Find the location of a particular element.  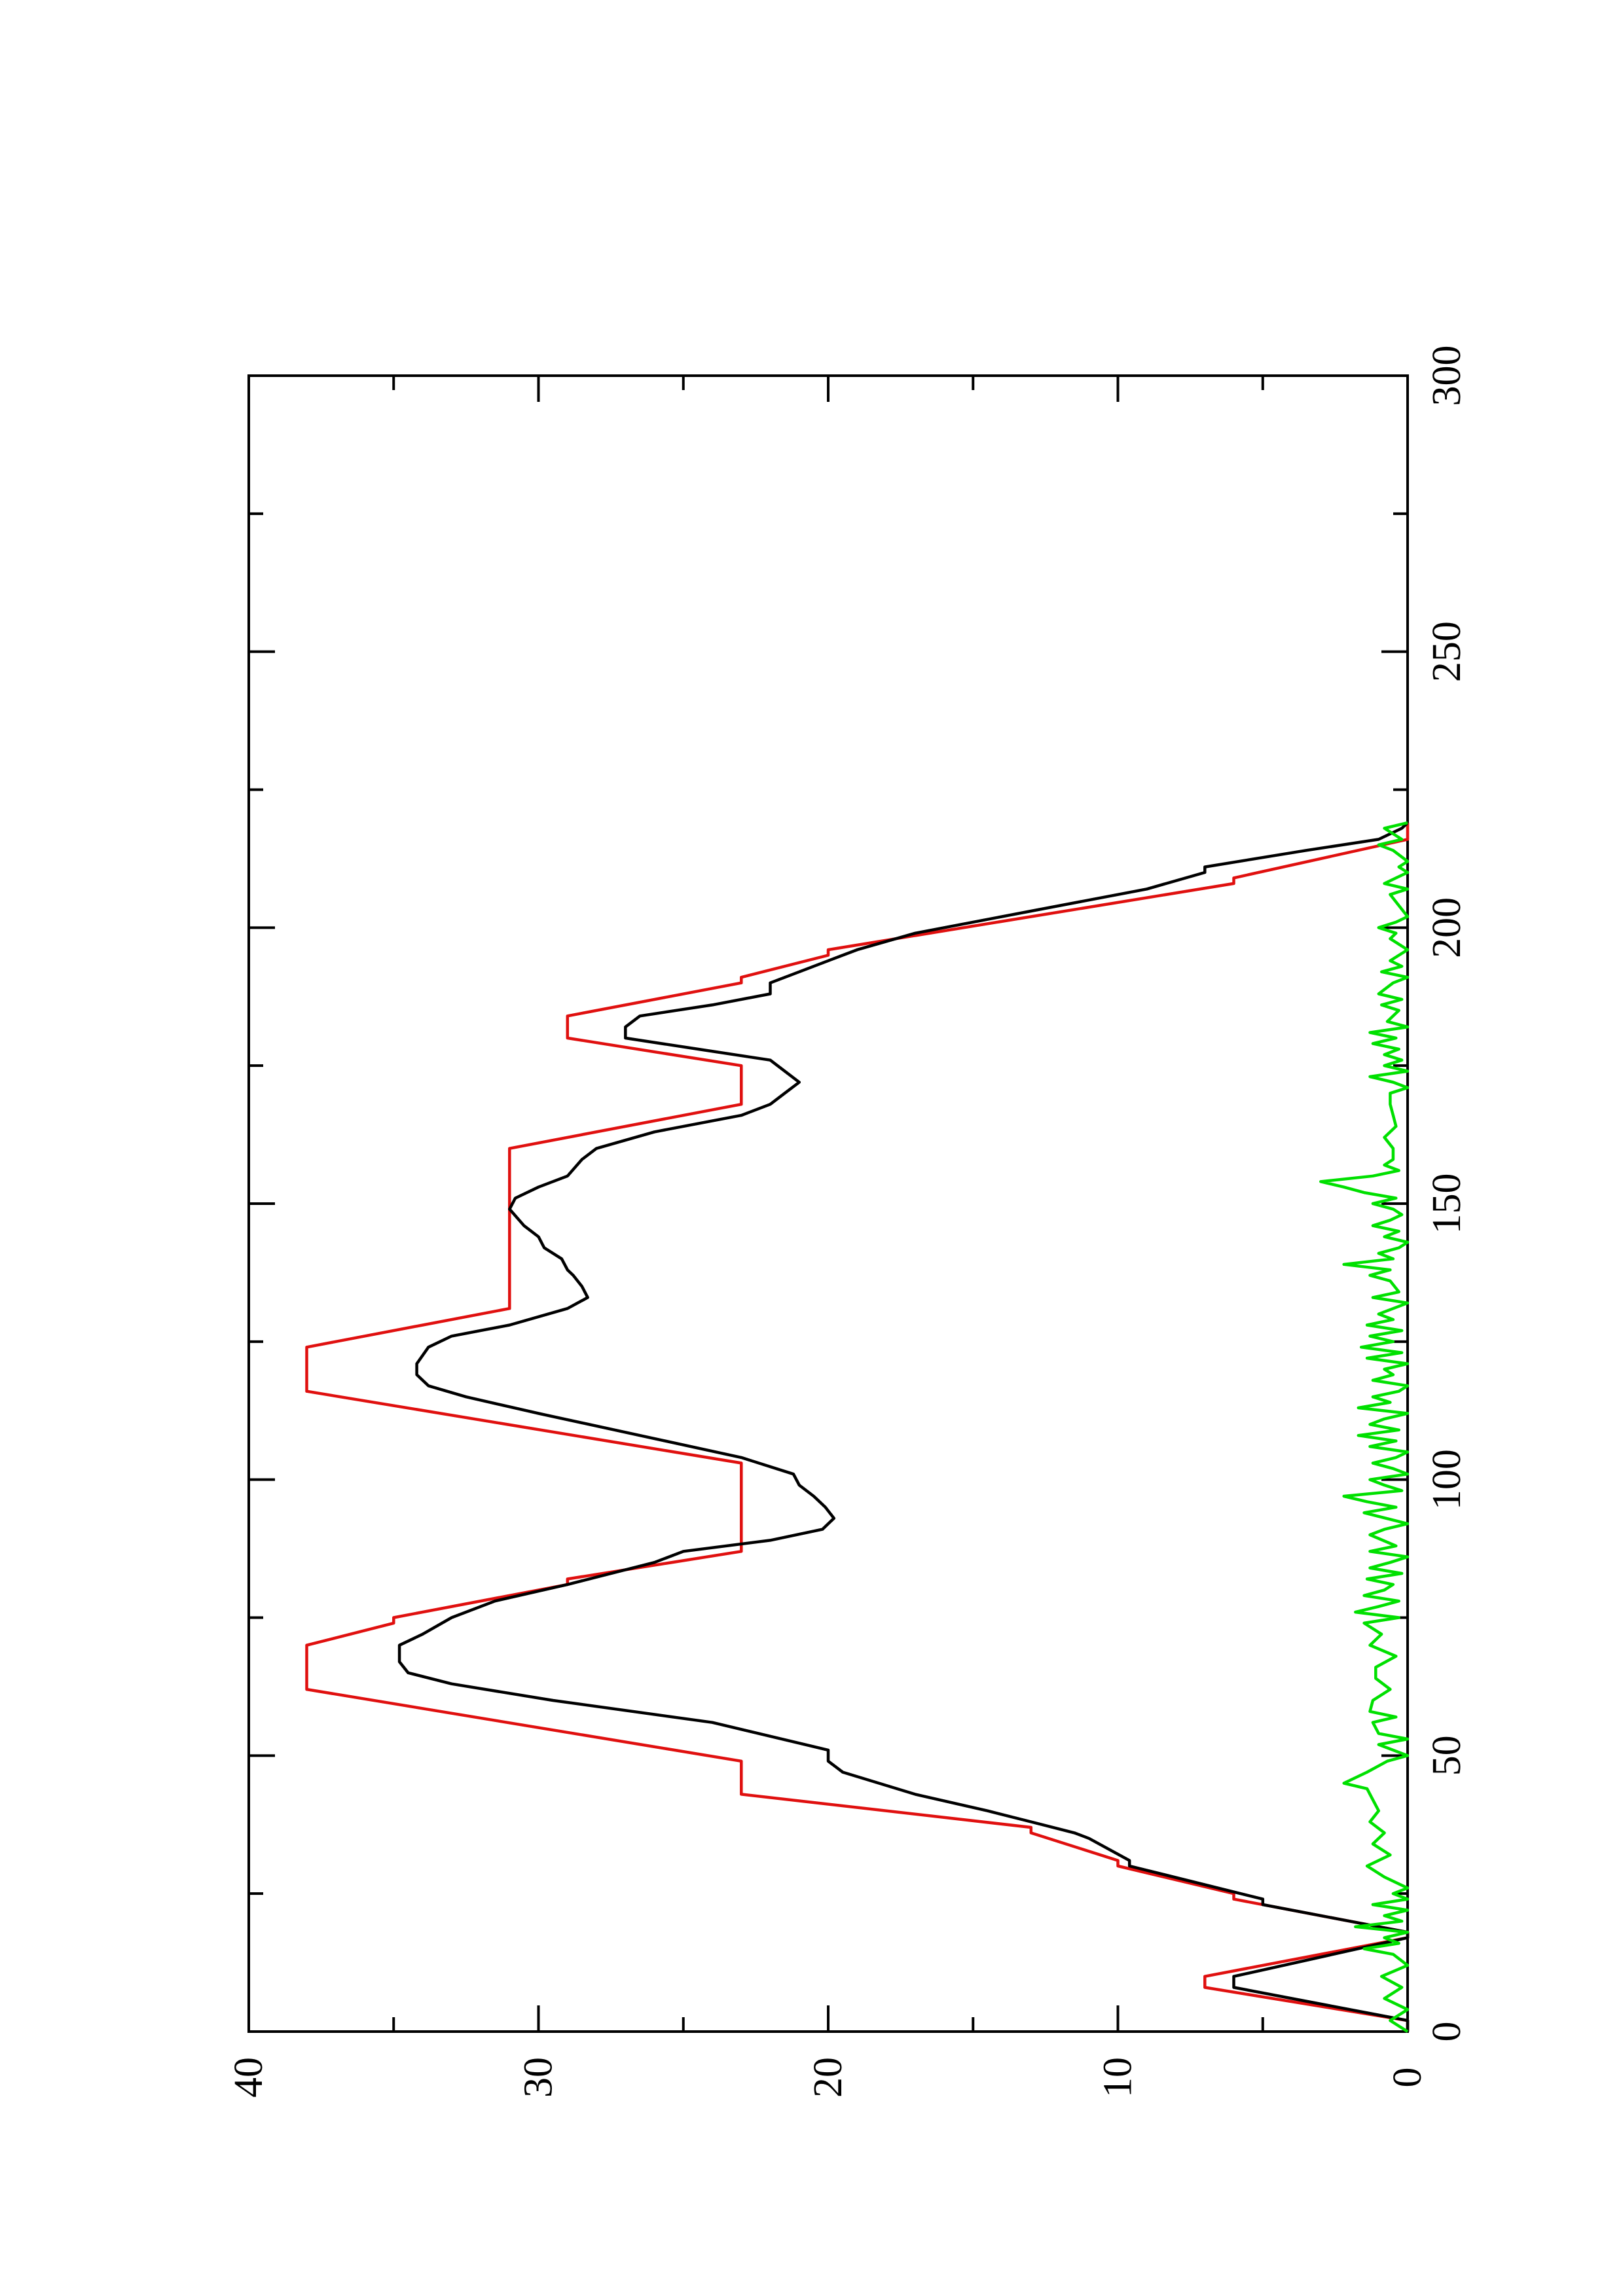

x-tick-label: 200 is located at coordinates (1447, 927).